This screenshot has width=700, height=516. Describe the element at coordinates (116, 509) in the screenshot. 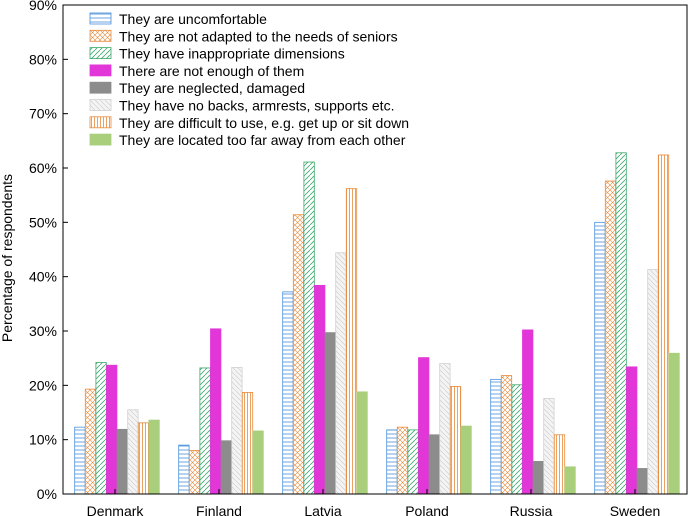

I see `x-tick-label-denmark: Denmark` at that location.